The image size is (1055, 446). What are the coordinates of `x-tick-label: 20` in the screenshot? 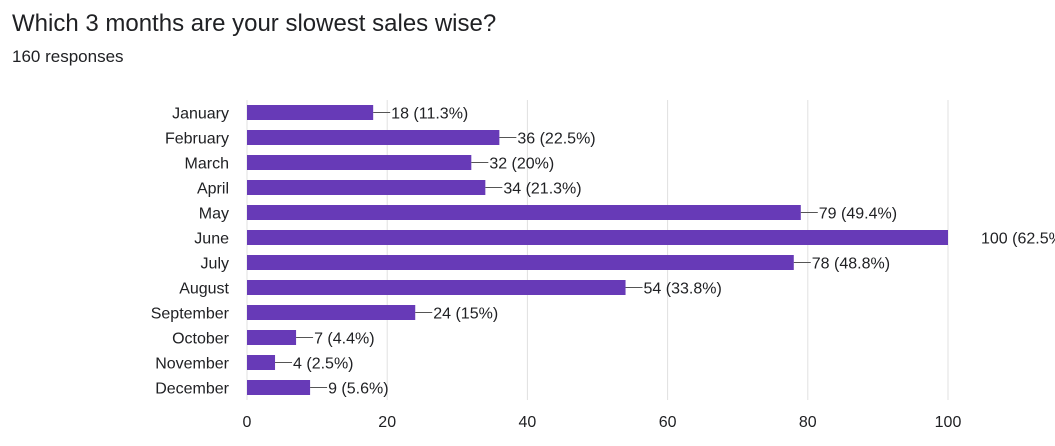 It's located at (387, 422).